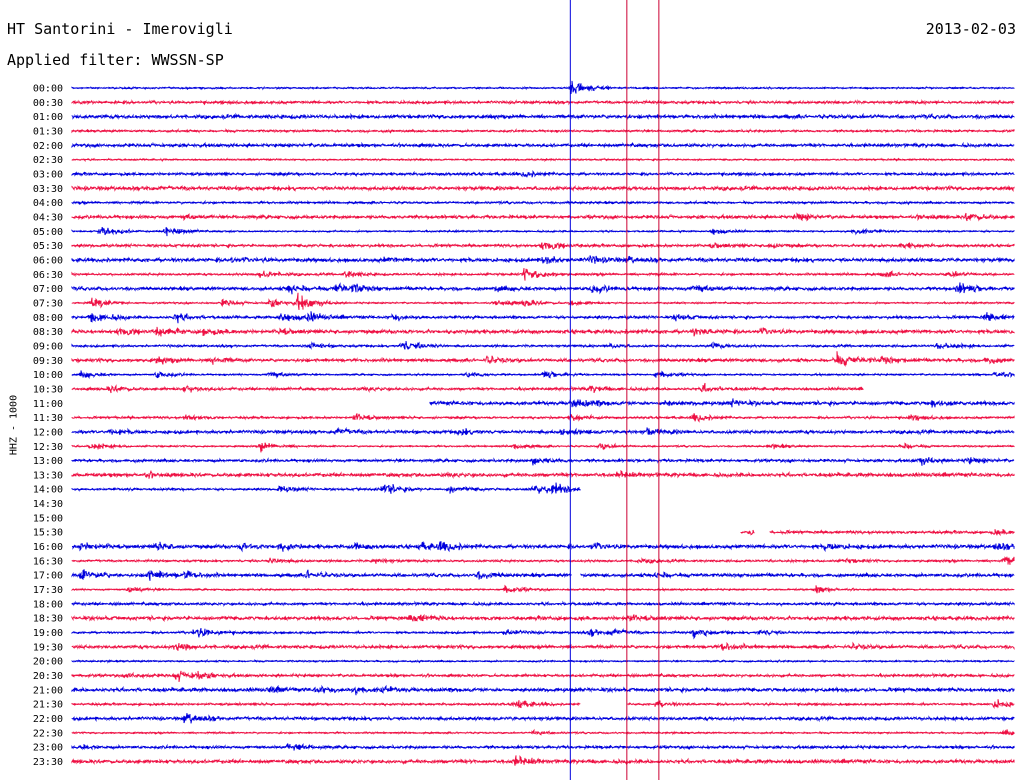 The width and height of the screenshot is (1024, 780). Describe the element at coordinates (48, 619) in the screenshot. I see `time-tick-label: 18:30` at that location.